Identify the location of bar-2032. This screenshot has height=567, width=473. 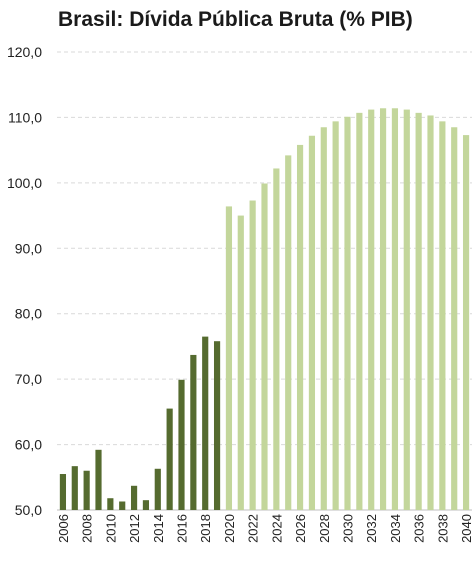
(371, 309).